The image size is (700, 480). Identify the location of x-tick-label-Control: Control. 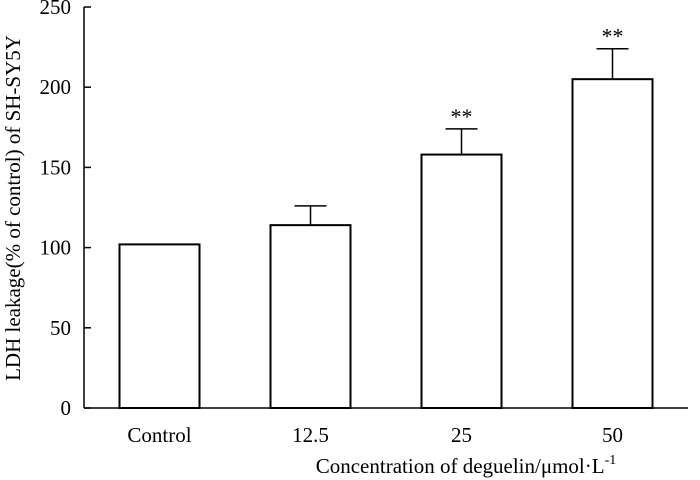
(159, 435).